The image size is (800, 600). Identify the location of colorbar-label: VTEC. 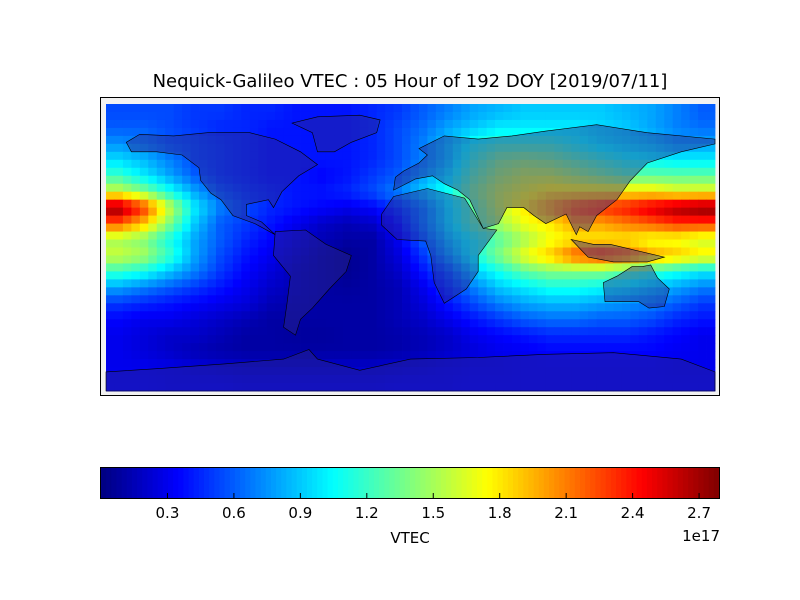
(410, 538).